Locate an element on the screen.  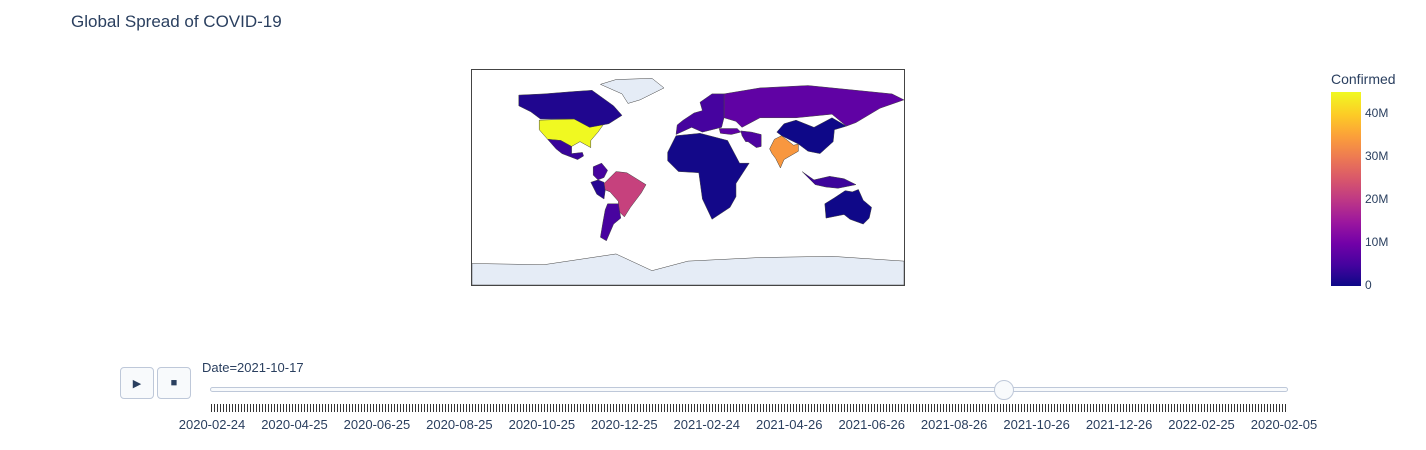
map-canvas is located at coordinates (688, 177).